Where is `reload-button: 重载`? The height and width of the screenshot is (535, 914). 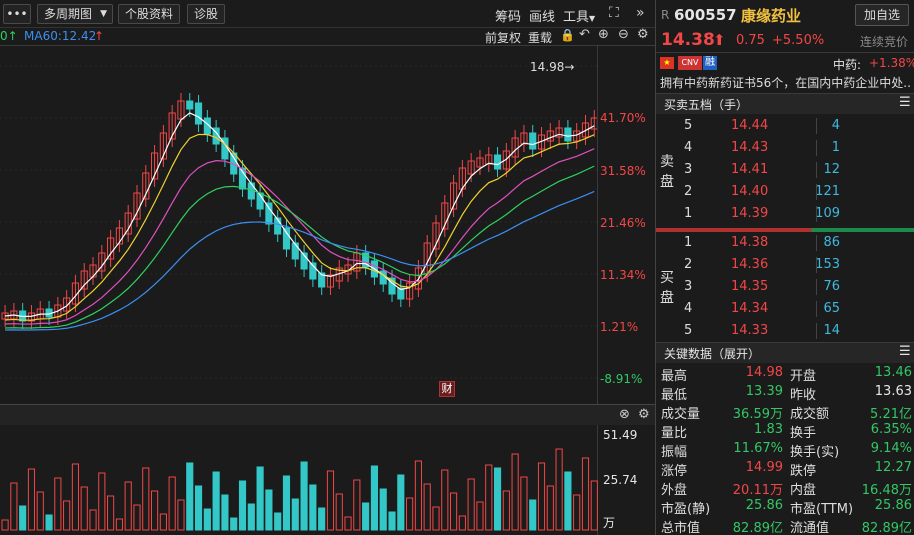 reload-button: 重载 is located at coordinates (540, 38).